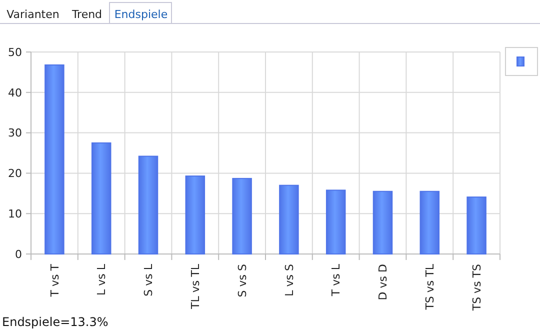  What do you see at coordinates (383, 282) in the screenshot?
I see `x-tick-label: D vs D` at bounding box center [383, 282].